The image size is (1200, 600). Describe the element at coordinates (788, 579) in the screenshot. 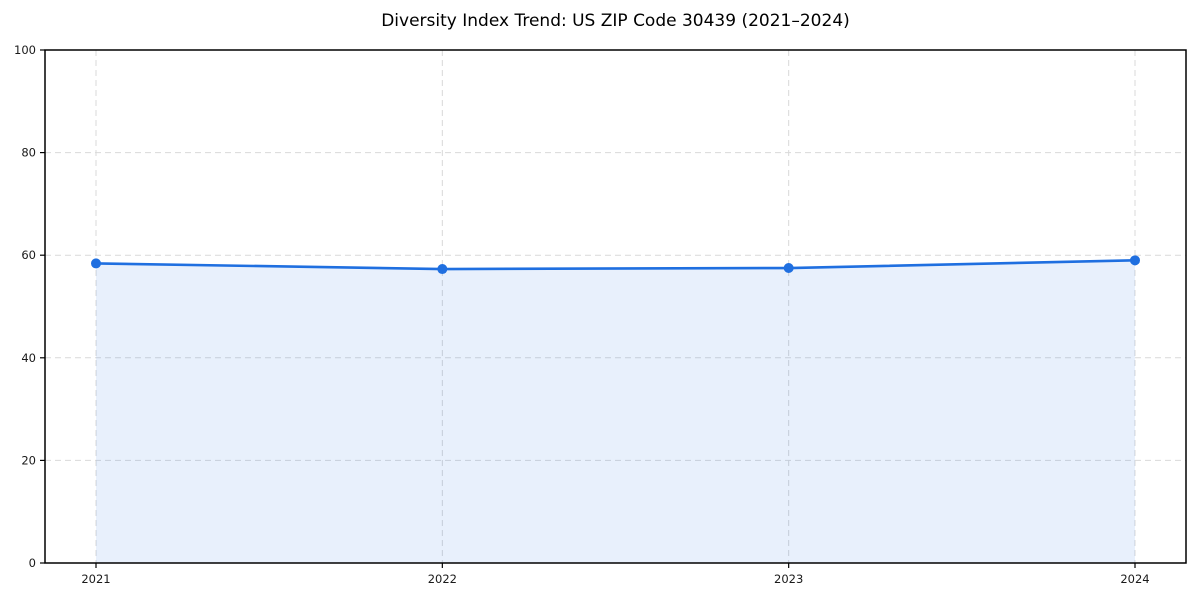

I see `x-tick-label: 2023` at that location.